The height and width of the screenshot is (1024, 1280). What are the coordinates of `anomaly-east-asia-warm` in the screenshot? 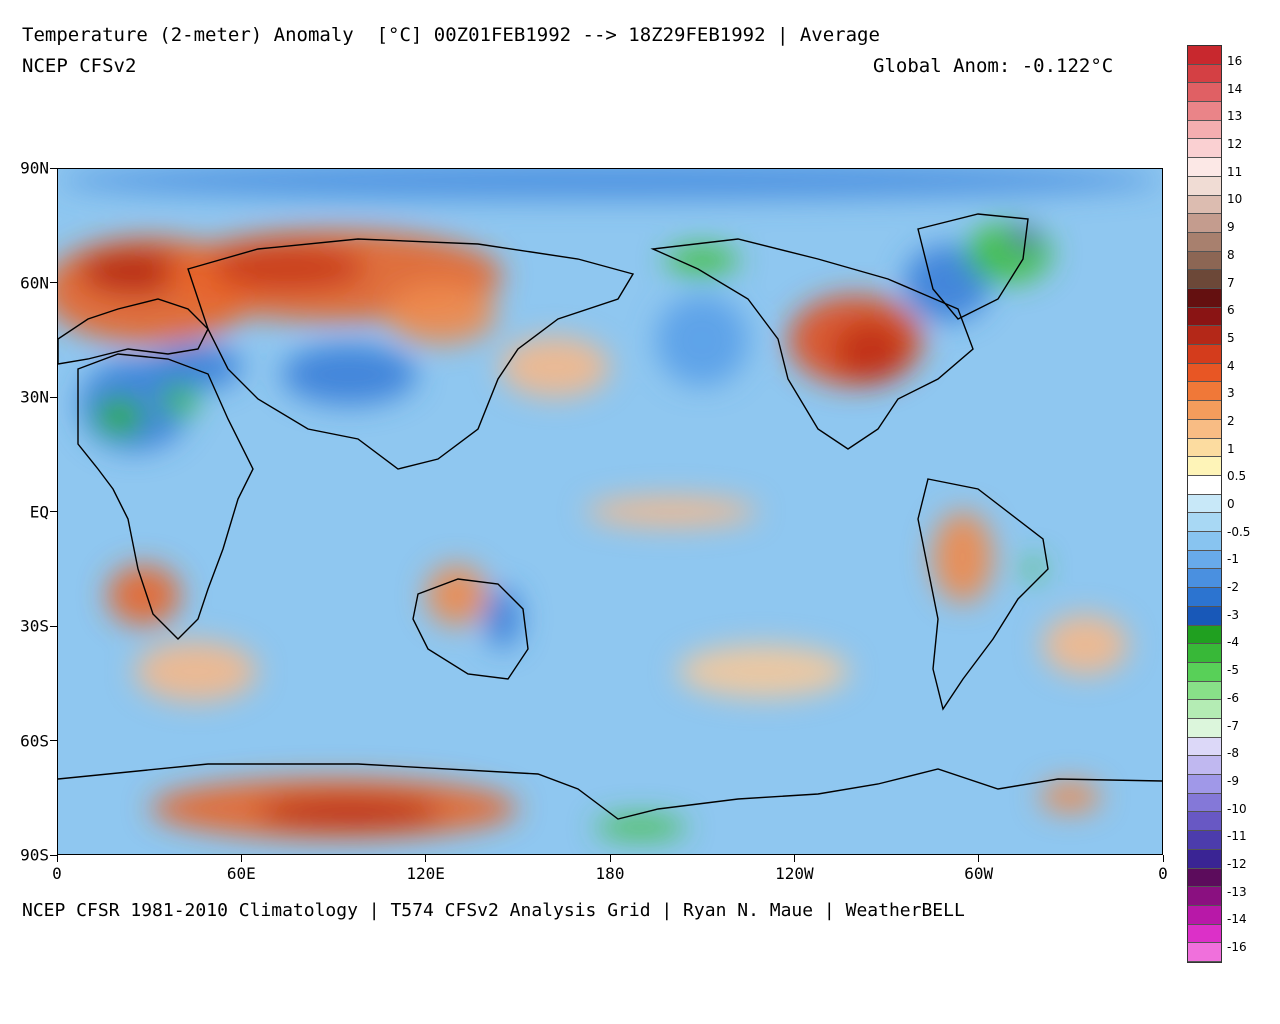 It's located at (441, 314).